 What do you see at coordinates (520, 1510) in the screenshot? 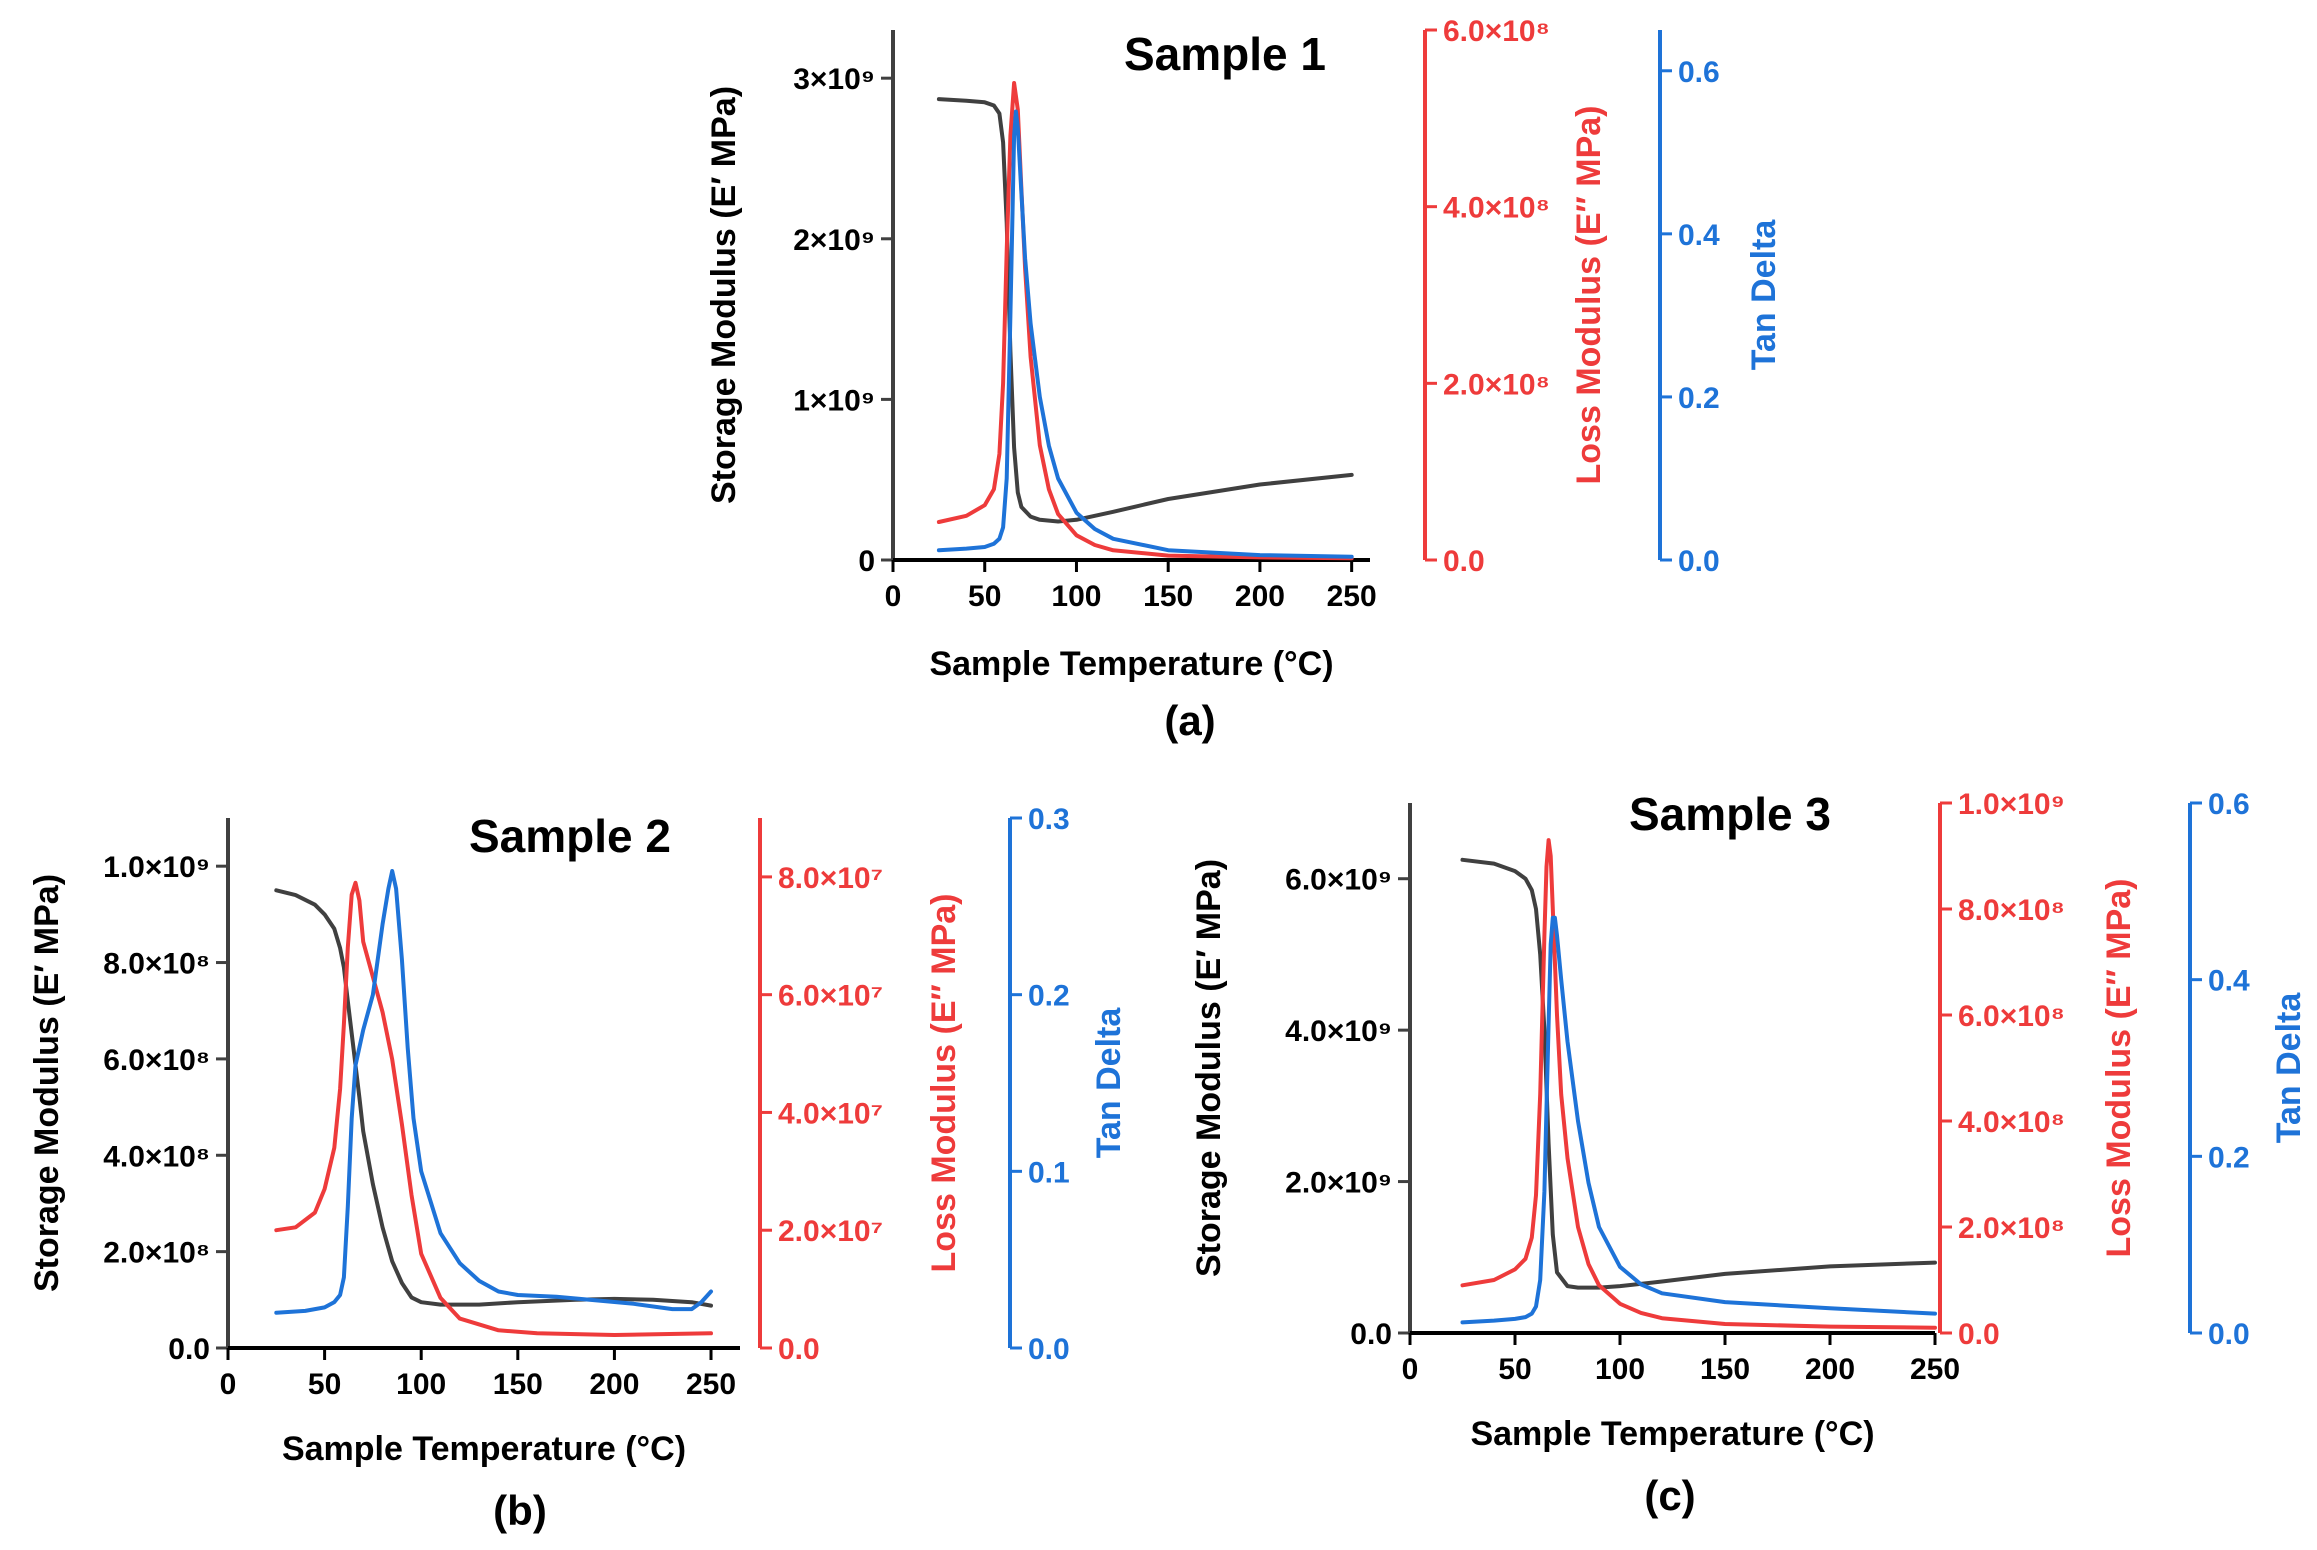
I see `panel-label: (b)` at bounding box center [520, 1510].